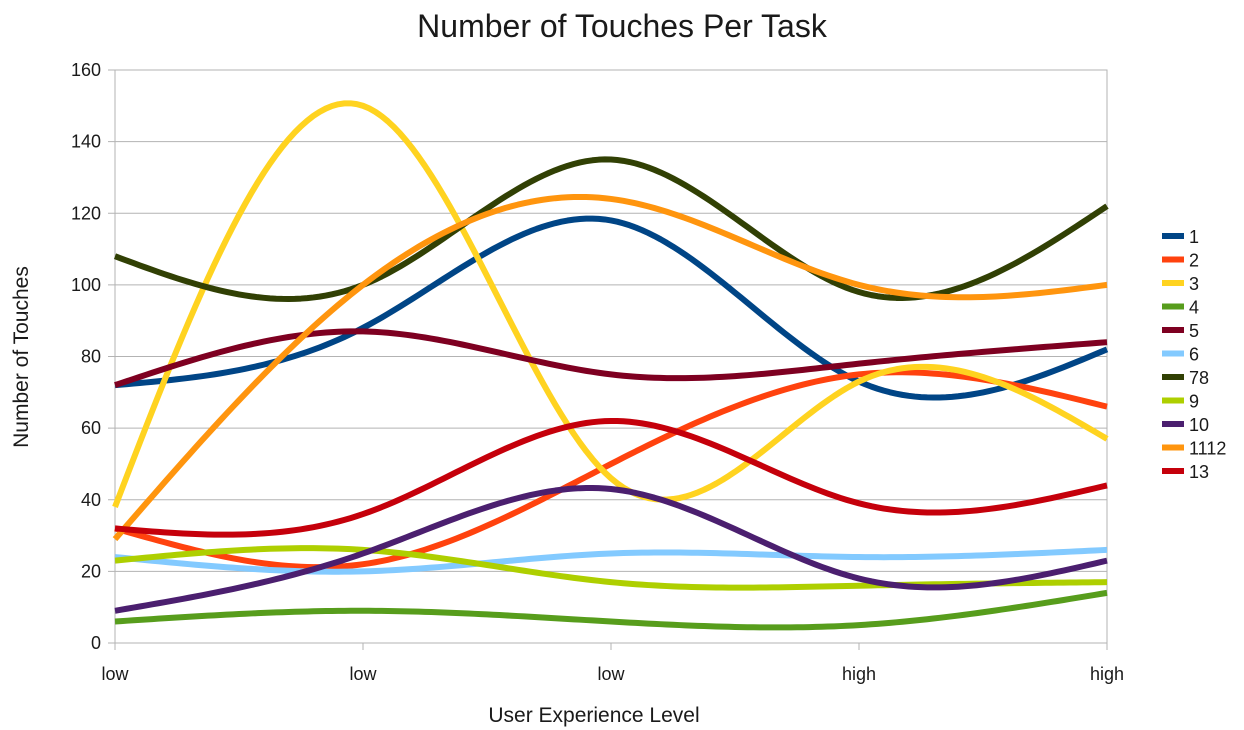 This screenshot has height=730, width=1244. What do you see at coordinates (86, 213) in the screenshot?
I see `y-tick-label: 120` at bounding box center [86, 213].